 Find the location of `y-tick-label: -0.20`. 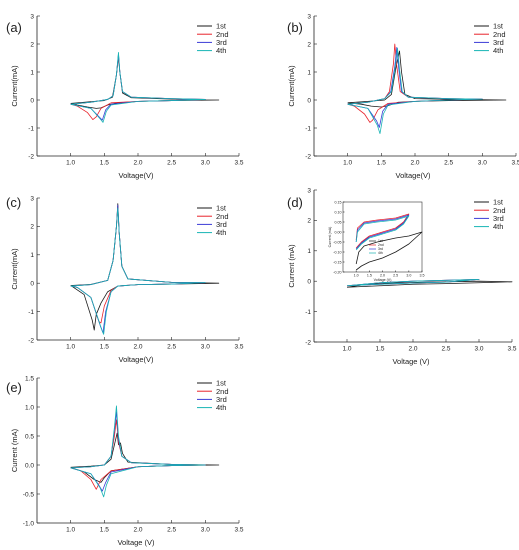

y-tick-label: -0.20 is located at coordinates (337, 272).